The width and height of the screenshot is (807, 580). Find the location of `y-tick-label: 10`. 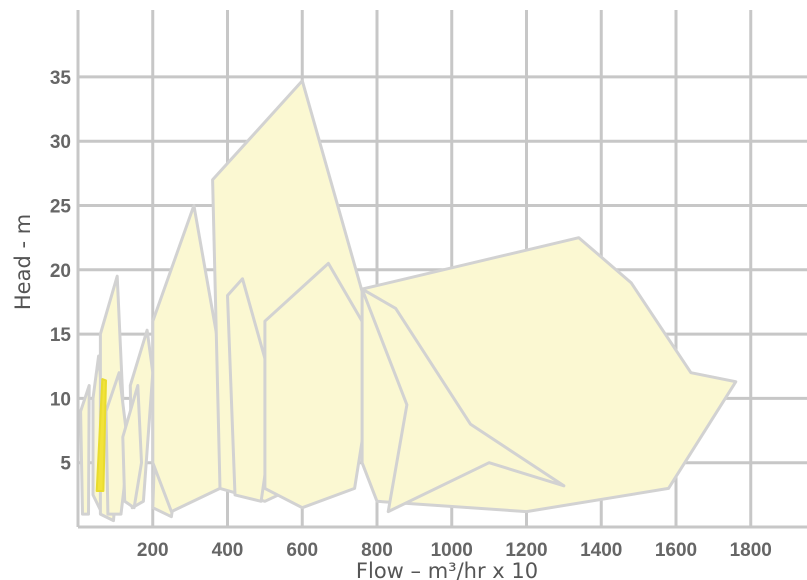

y-tick-label: 10 is located at coordinates (60, 399).